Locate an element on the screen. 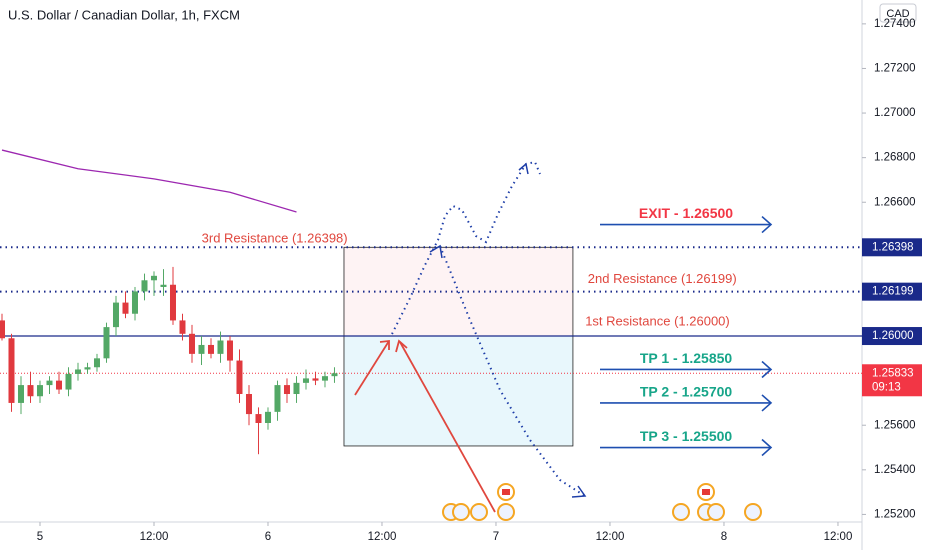 The width and height of the screenshot is (932, 550). level-label: 1.26000 is located at coordinates (893, 336).